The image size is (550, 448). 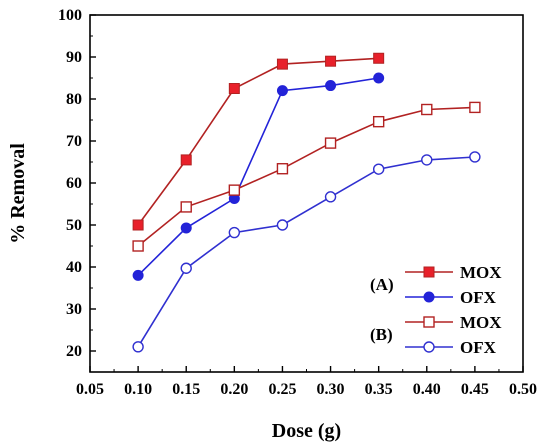 I want to click on y-tick-label: 20, so click(x=74, y=351).